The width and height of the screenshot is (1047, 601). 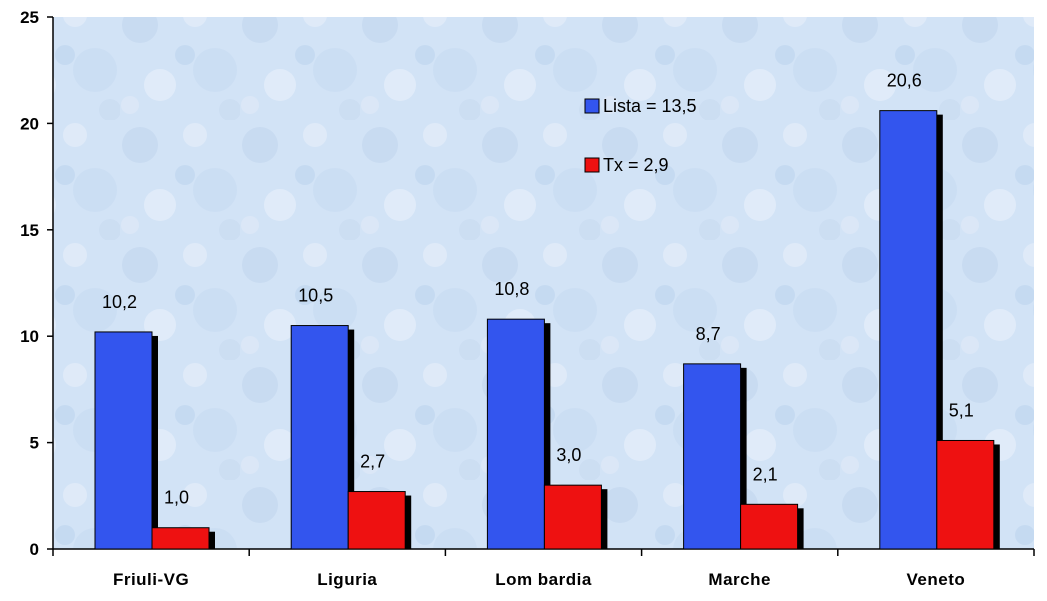 What do you see at coordinates (315, 296) in the screenshot?
I see `data-label: 10,5` at bounding box center [315, 296].